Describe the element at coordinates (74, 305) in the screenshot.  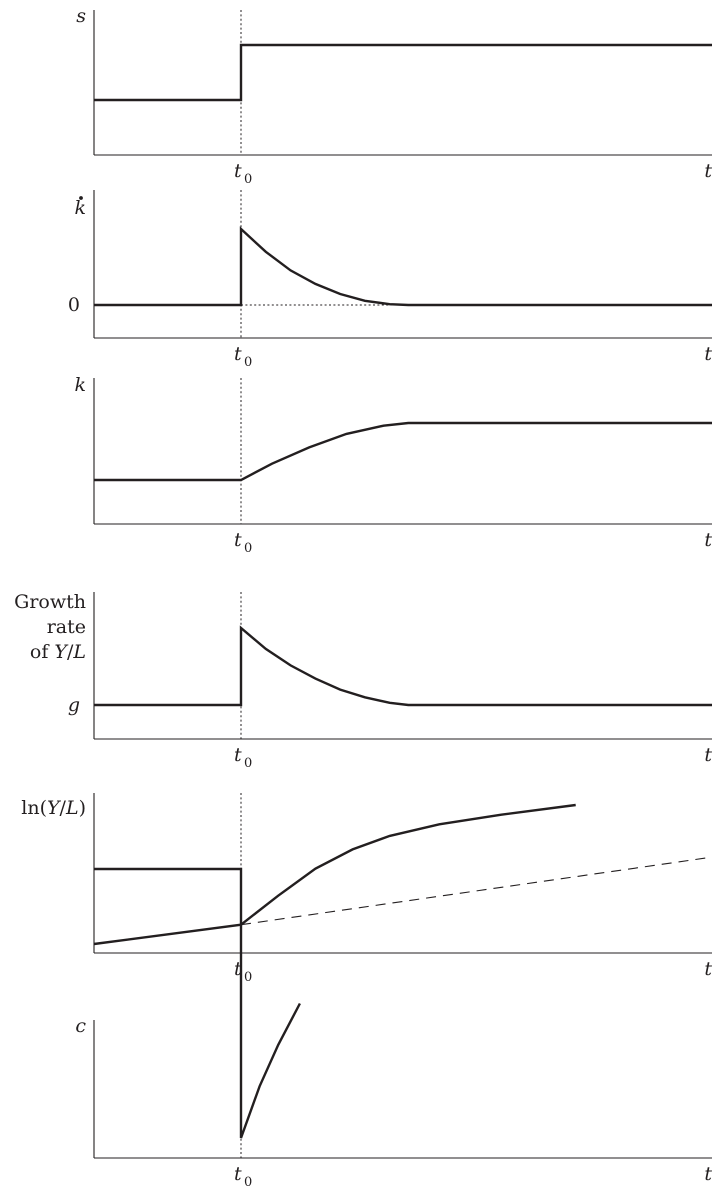
I see `y-tick-label: 0` at that location.